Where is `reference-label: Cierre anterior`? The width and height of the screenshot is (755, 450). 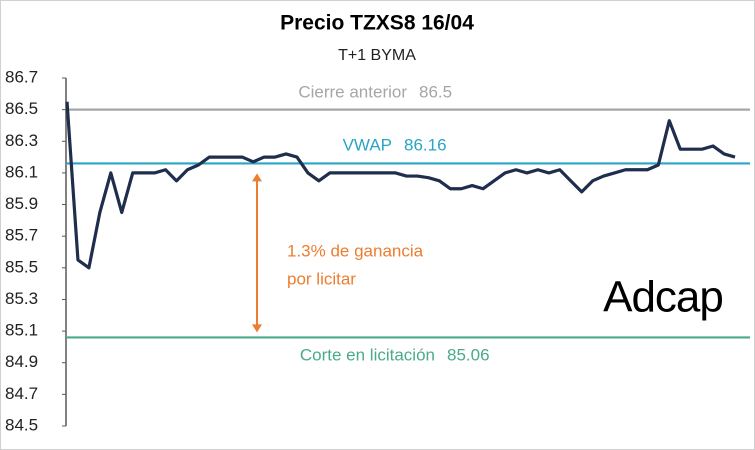 reference-label: Cierre anterior is located at coordinates (352, 91).